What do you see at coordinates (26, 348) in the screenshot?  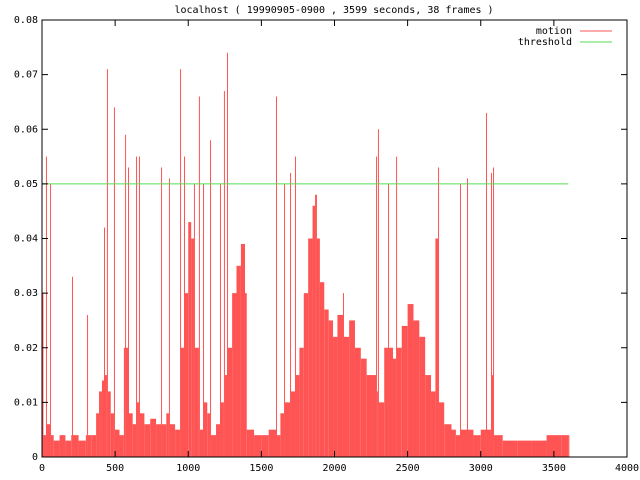 I see `y-tick-label: 0.02` at bounding box center [26, 348].